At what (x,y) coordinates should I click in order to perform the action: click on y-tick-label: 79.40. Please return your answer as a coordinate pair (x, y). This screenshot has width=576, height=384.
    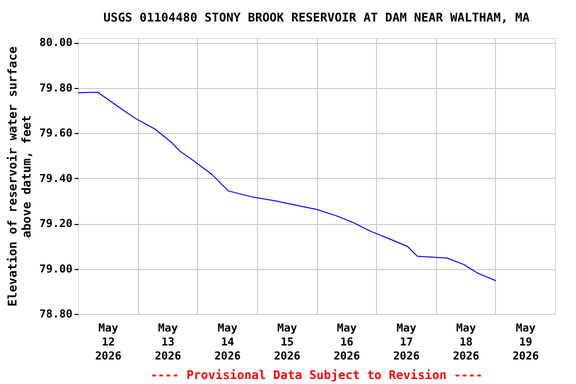
    Looking at the image, I should click on (55, 178).